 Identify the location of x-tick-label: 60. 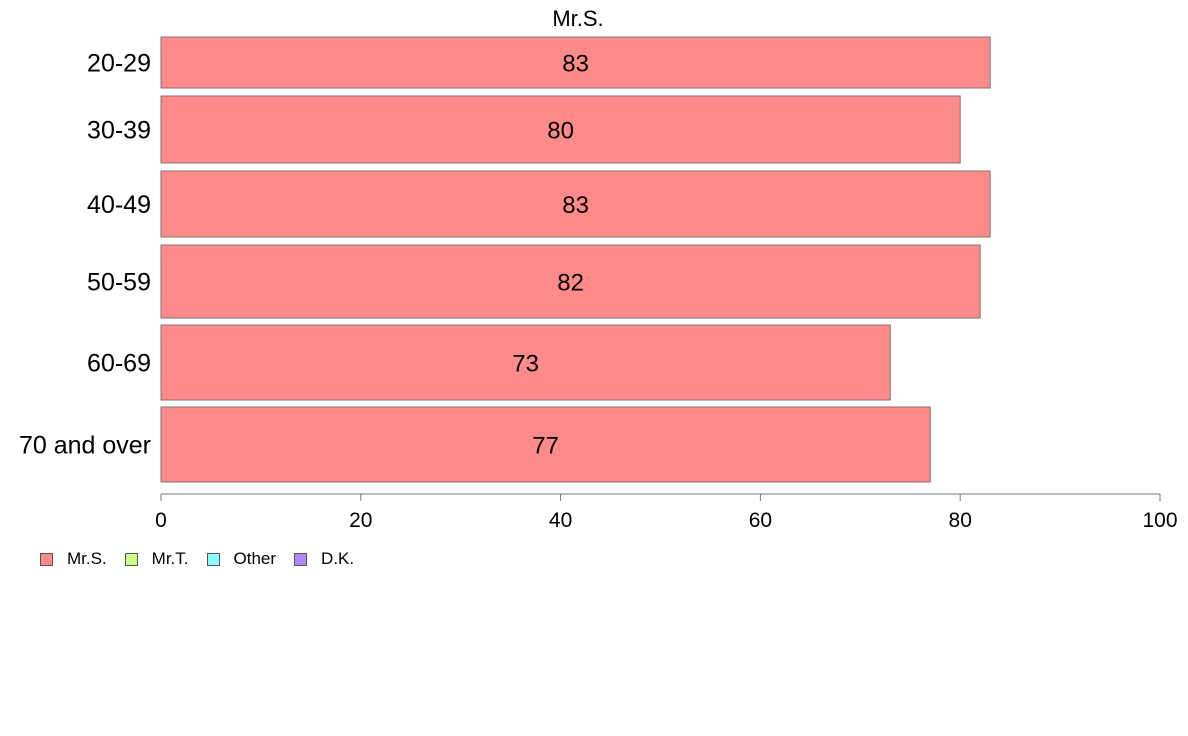
(760, 520).